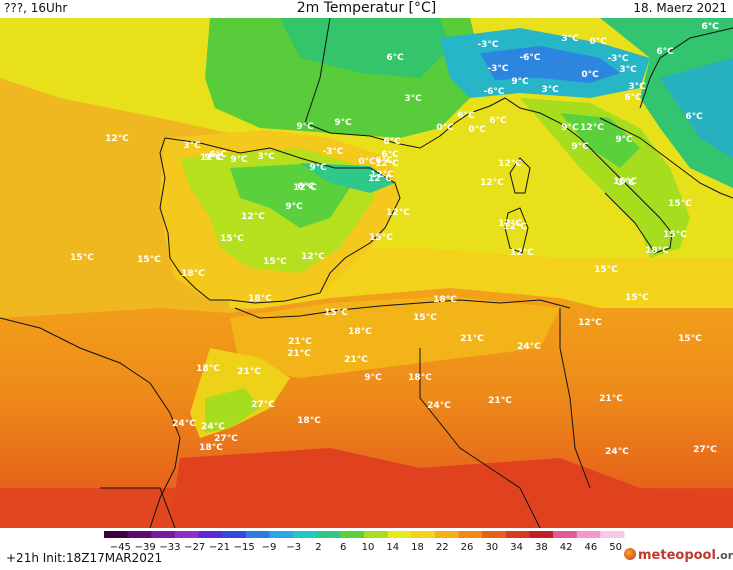 This screenshot has height=570, width=733. Describe the element at coordinates (395, 337) in the screenshot. I see `atlas-north-region` at that location.